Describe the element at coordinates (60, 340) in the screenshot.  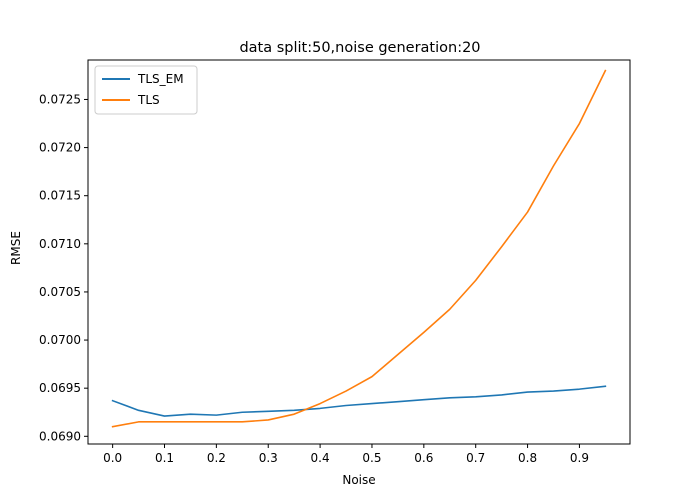
I see `y-tick-label: 0.0700` at that location.